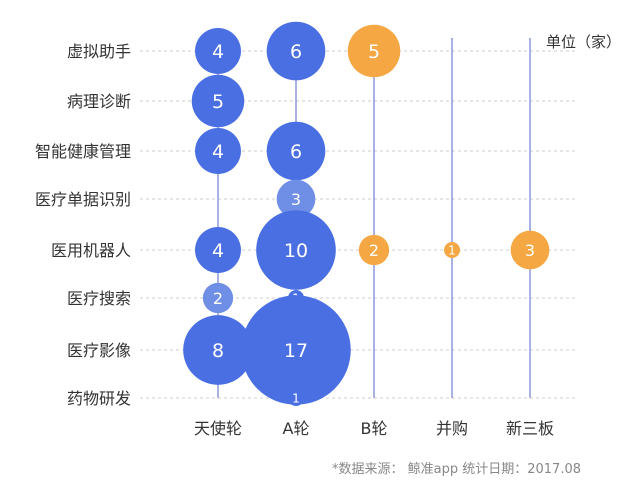  What do you see at coordinates (83, 151) in the screenshot?
I see `y-label: 智能健康管理` at bounding box center [83, 151].